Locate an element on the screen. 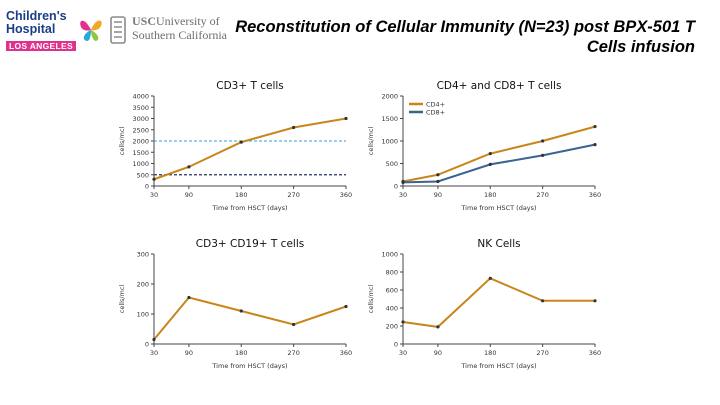 This screenshot has height=405, width=720. y-tick-label: 500 is located at coordinates (143, 175).